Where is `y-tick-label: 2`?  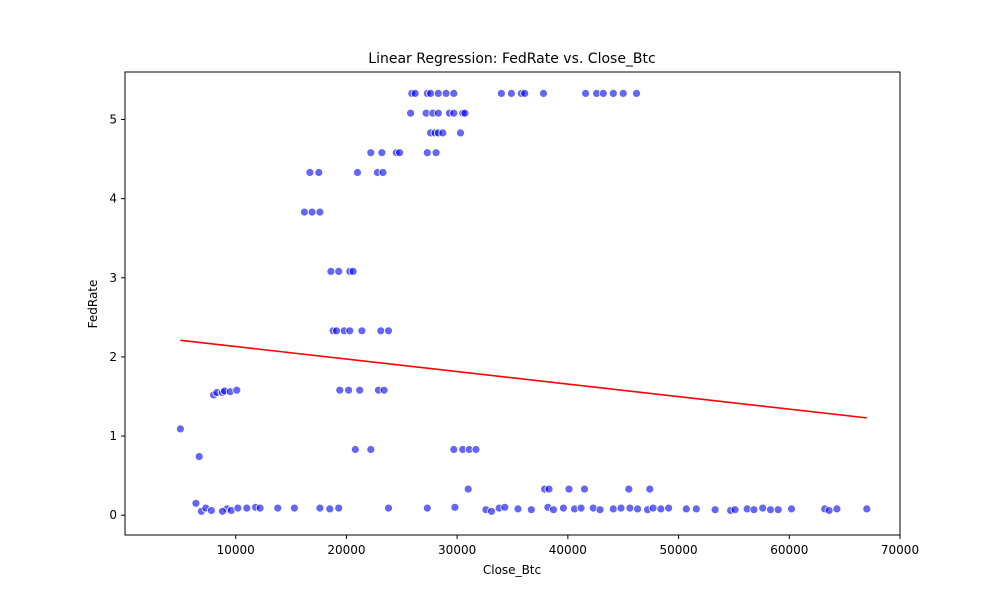
y-tick-label: 2 is located at coordinates (113, 357).